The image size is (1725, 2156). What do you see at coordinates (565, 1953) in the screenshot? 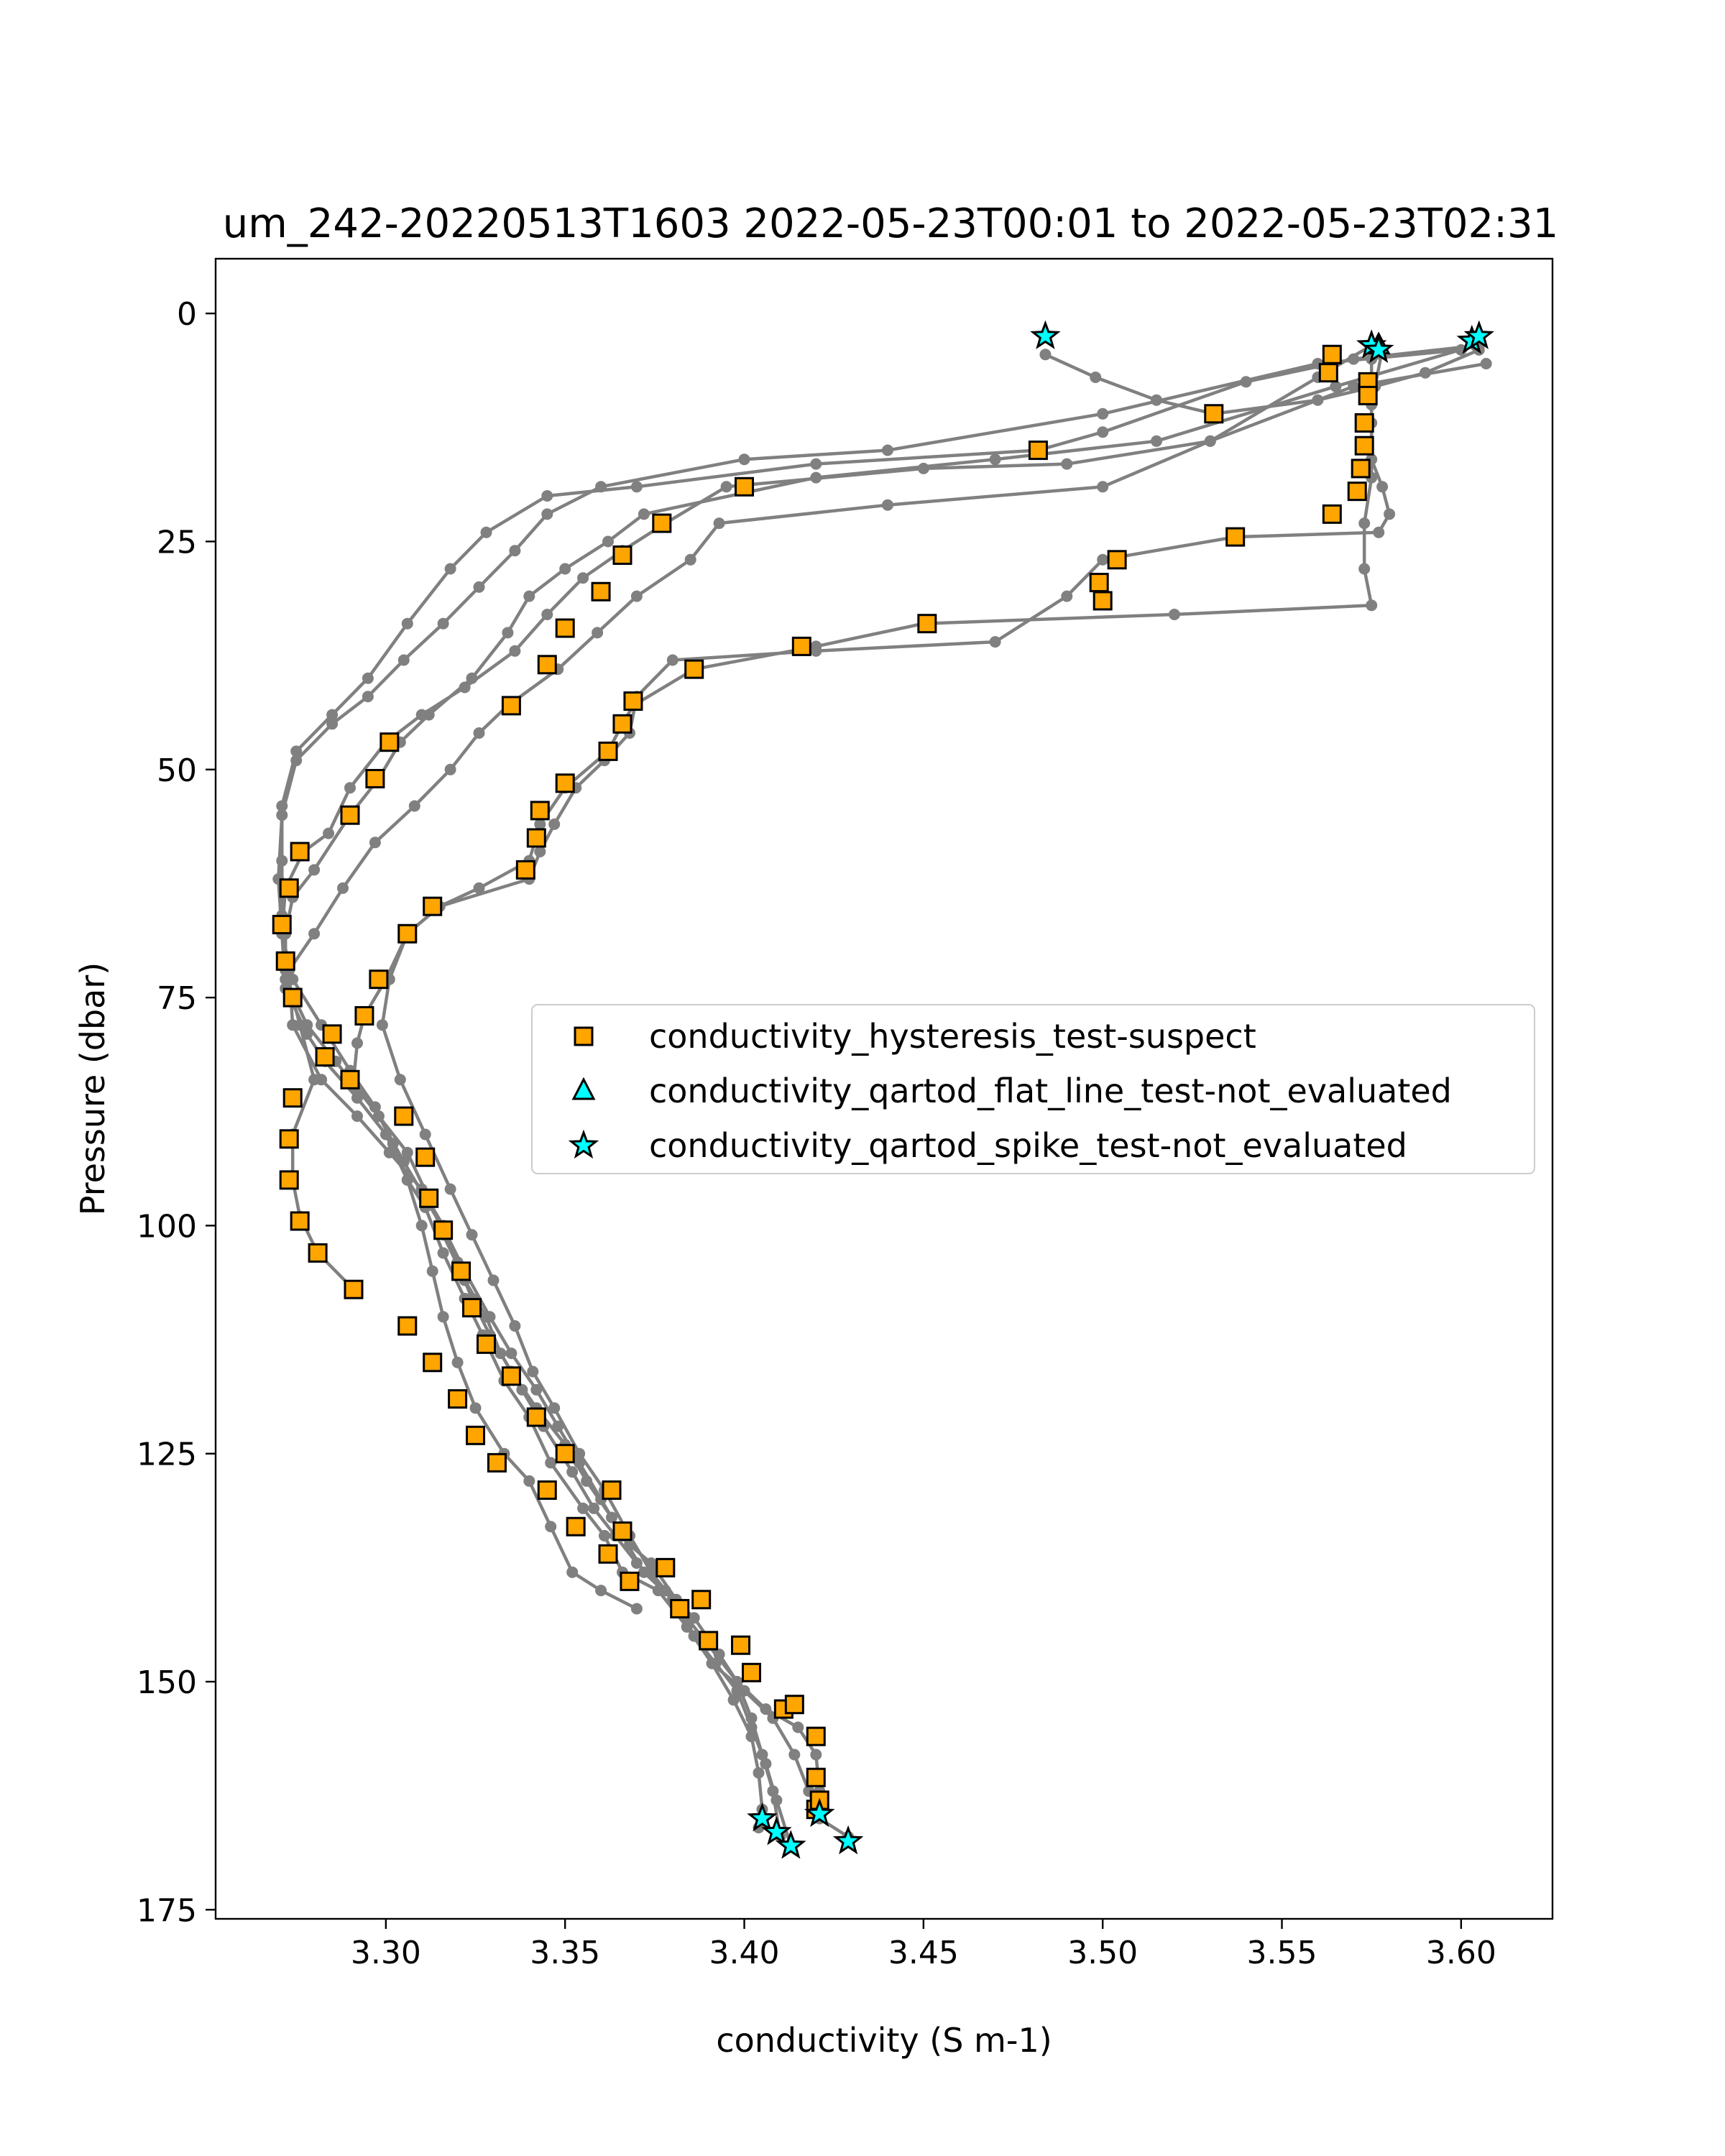
I see `x-tick-label: 3.35` at bounding box center [565, 1953].